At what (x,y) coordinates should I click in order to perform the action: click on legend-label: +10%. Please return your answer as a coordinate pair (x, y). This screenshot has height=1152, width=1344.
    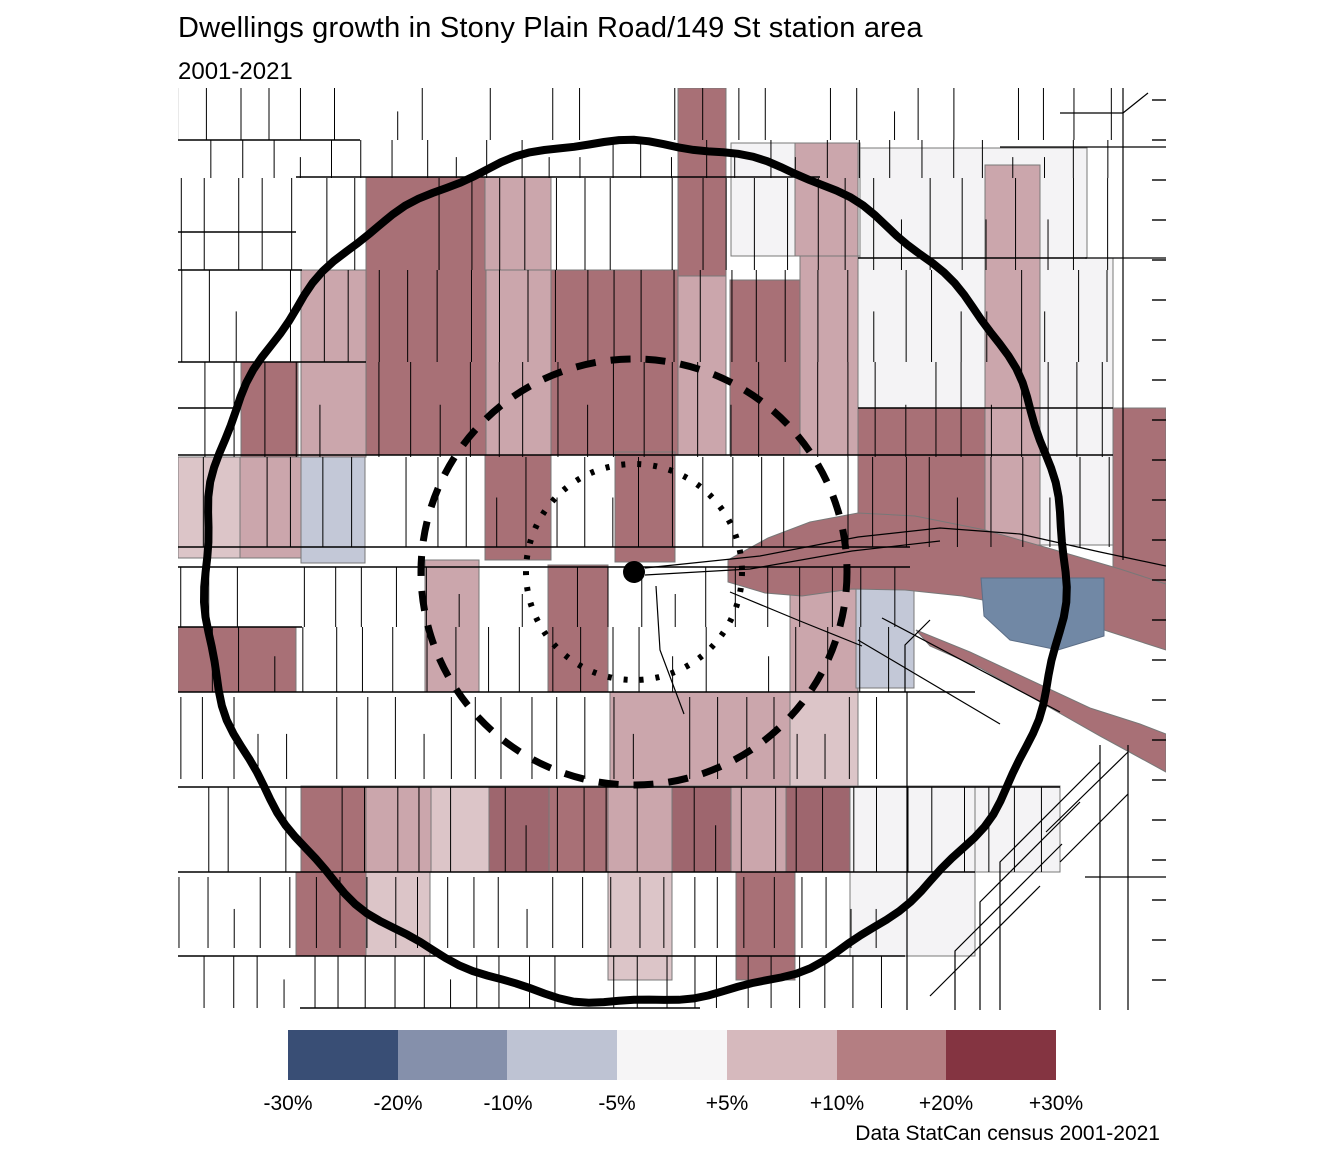
    Looking at the image, I should click on (837, 1103).